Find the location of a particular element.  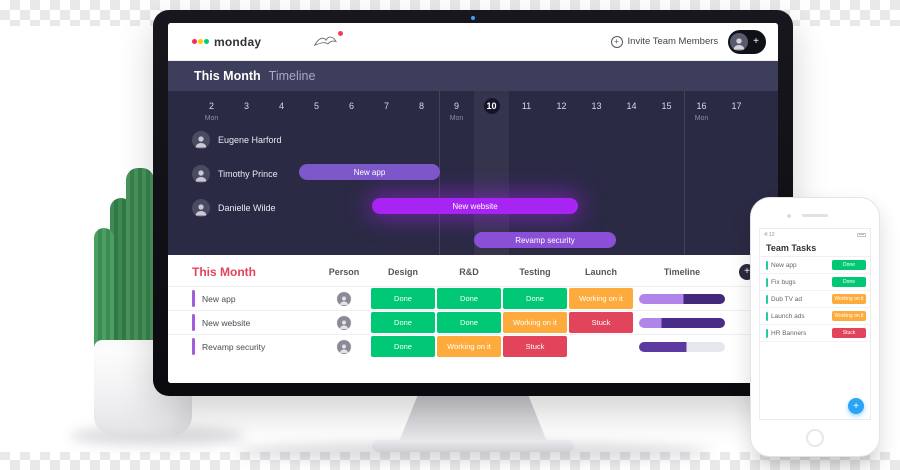

home-button is located at coordinates (815, 438).